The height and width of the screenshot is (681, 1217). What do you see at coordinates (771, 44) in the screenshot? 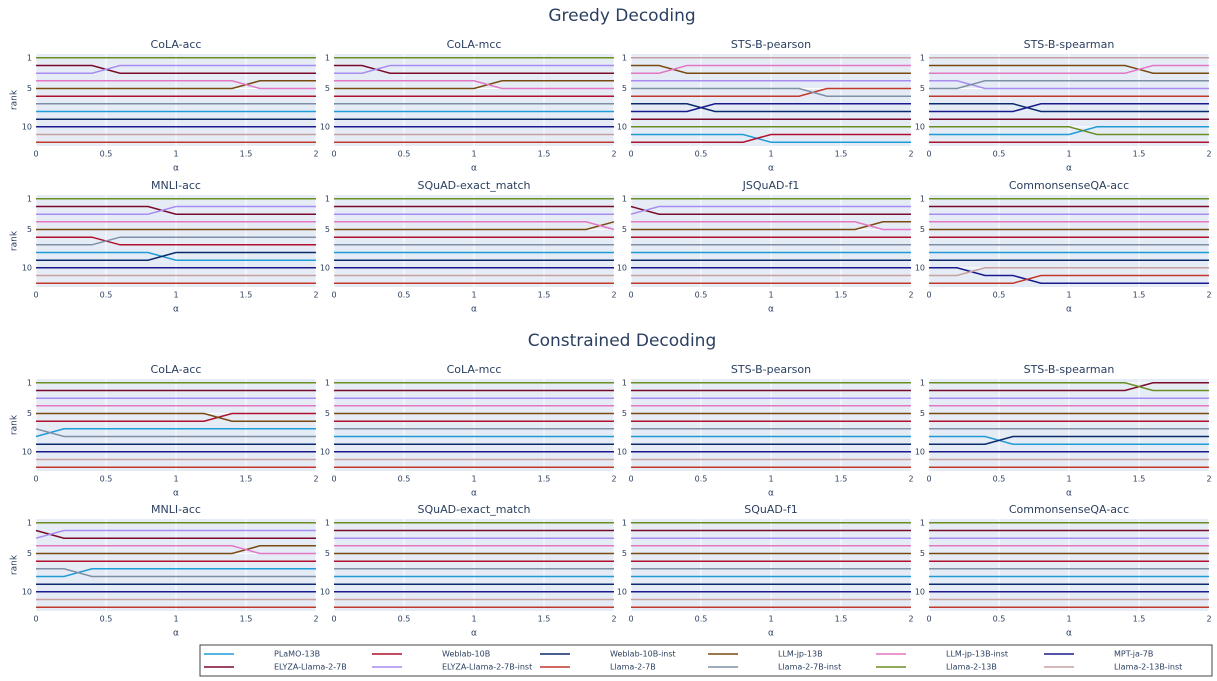
I see `chart-title: STS-B-pearson` at bounding box center [771, 44].